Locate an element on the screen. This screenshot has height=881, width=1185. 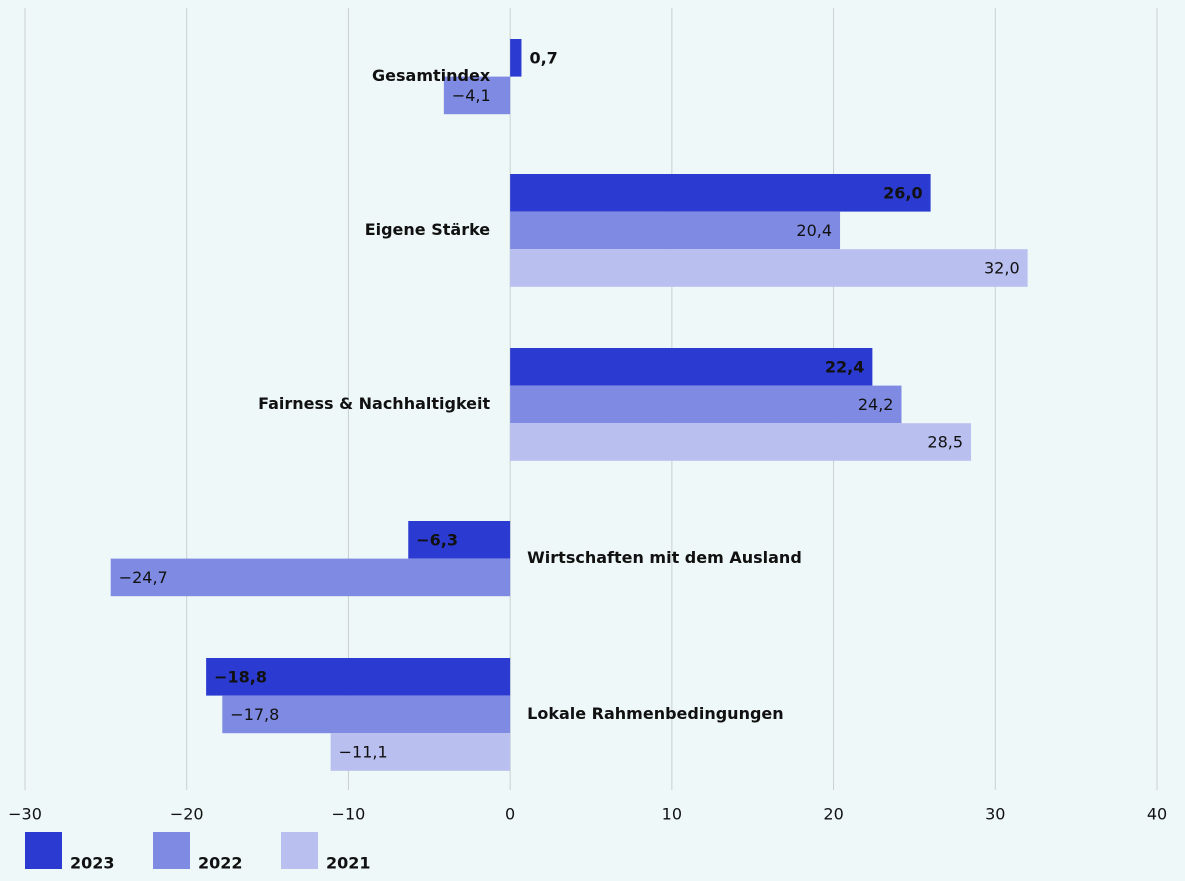
x-tick-label: 40 is located at coordinates (1157, 814).